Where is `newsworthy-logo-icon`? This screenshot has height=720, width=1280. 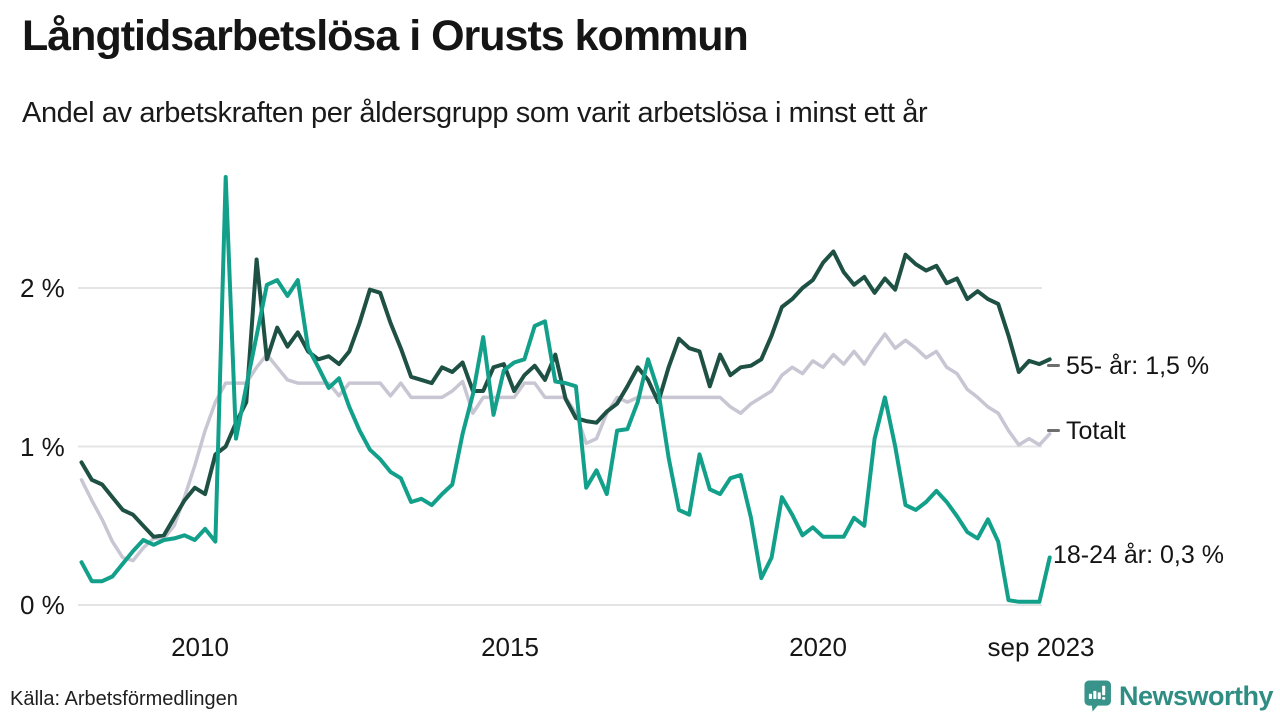 newsworthy-logo-icon is located at coordinates (1097, 696).